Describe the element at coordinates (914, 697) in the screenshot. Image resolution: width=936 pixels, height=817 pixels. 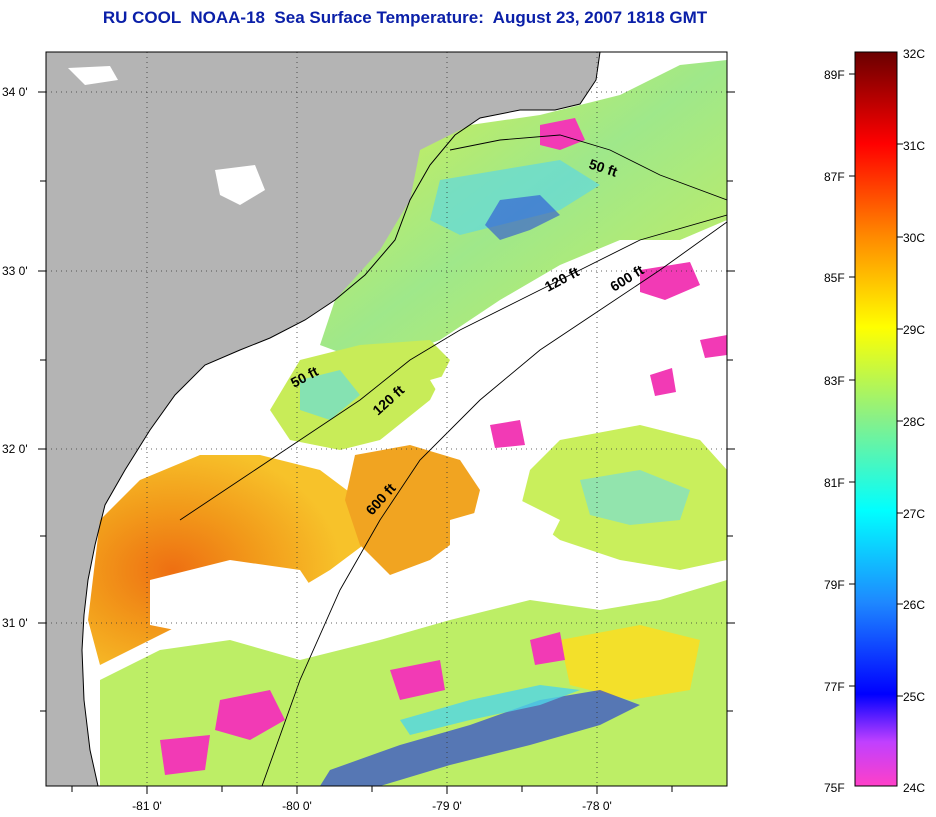
I see `celsius-label: 25C` at that location.